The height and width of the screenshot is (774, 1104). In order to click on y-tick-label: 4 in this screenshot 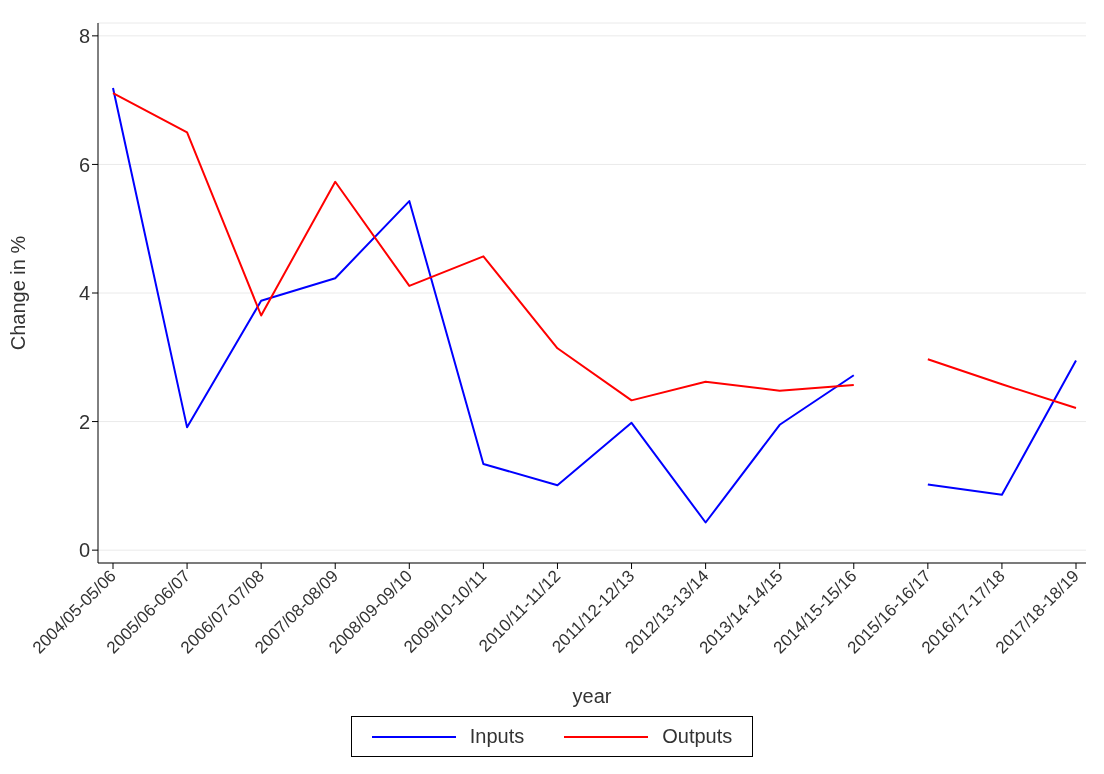, I will do `click(84, 293)`.